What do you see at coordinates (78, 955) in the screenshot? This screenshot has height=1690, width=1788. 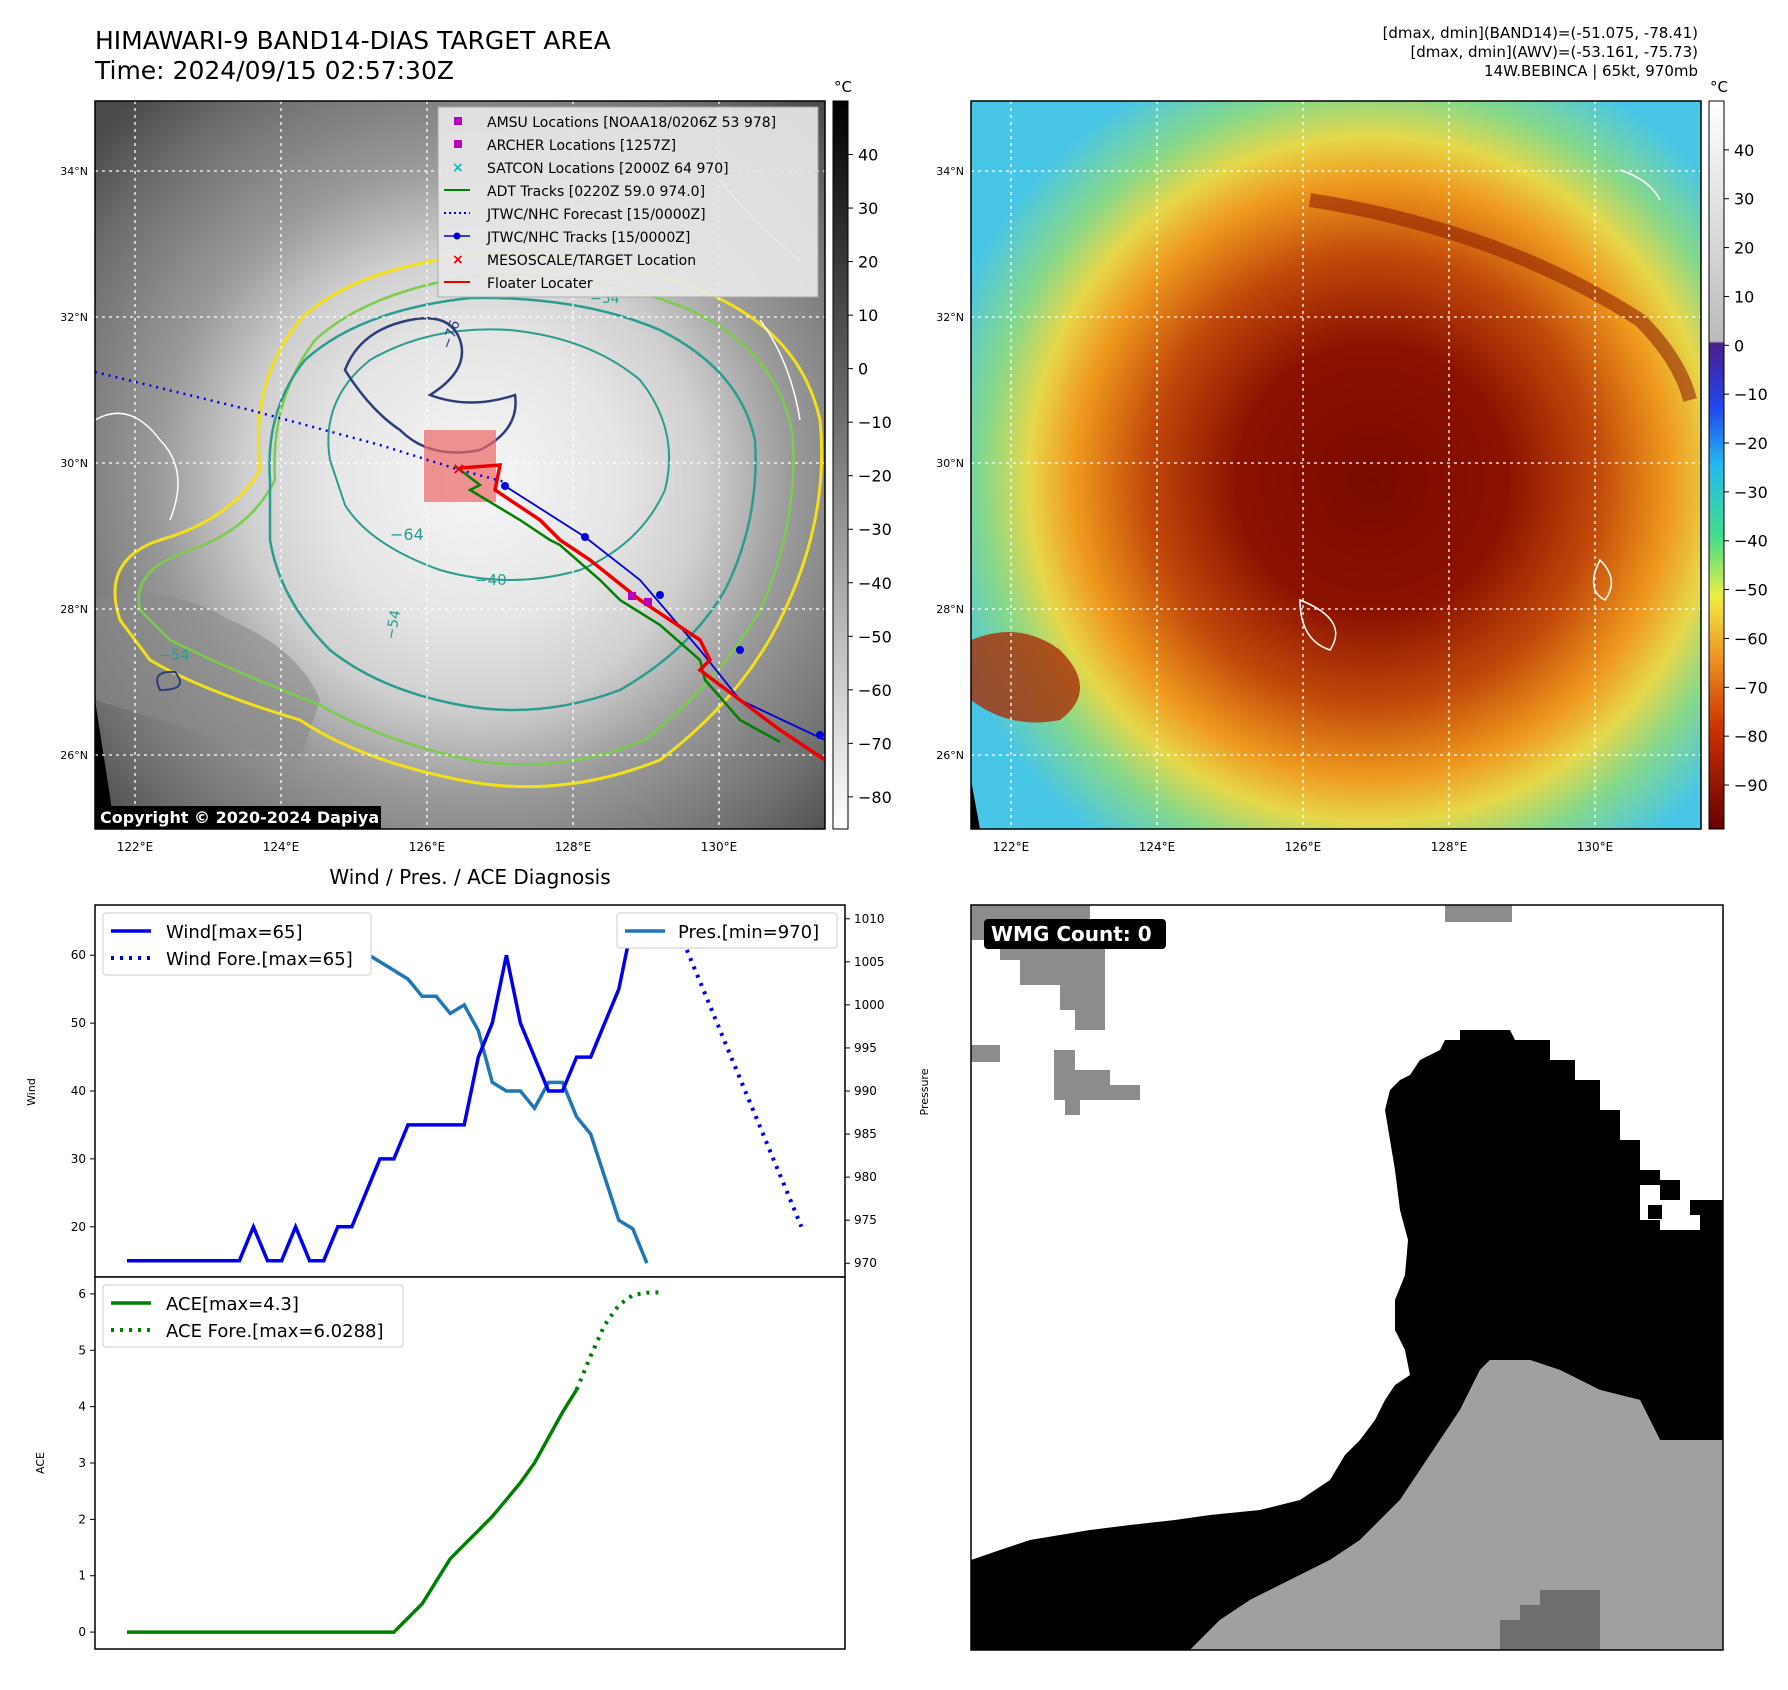 I see `wind-ytick-tick-label: 60` at bounding box center [78, 955].